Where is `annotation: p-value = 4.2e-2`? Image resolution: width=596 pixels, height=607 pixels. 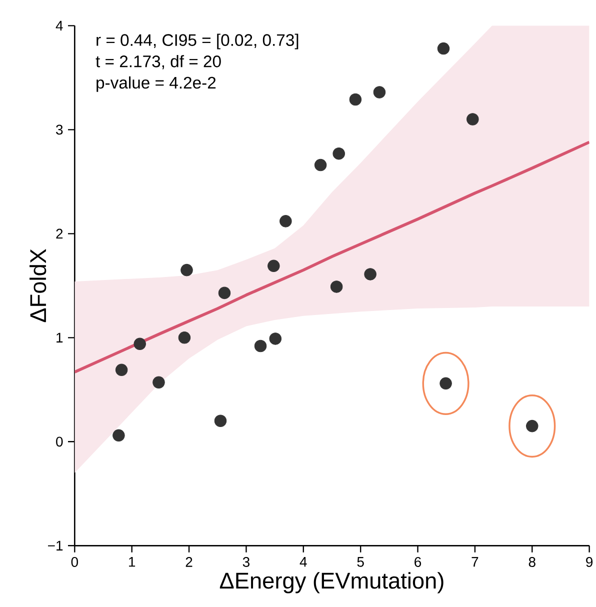
annotation: p-value = 4.2e-2 is located at coordinates (156, 84).